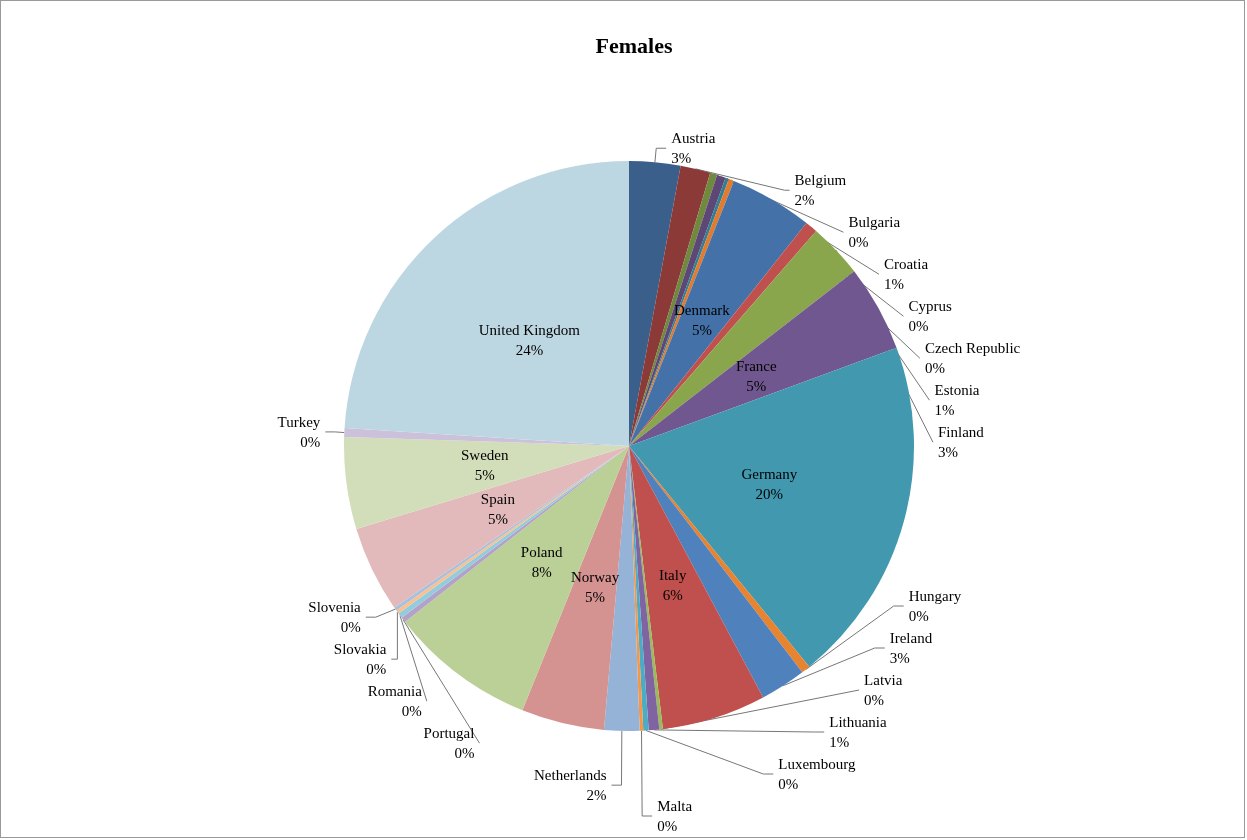 The image size is (1247, 840). Describe the element at coordinates (395, 691) in the screenshot. I see `slice-label: Romania` at that location.